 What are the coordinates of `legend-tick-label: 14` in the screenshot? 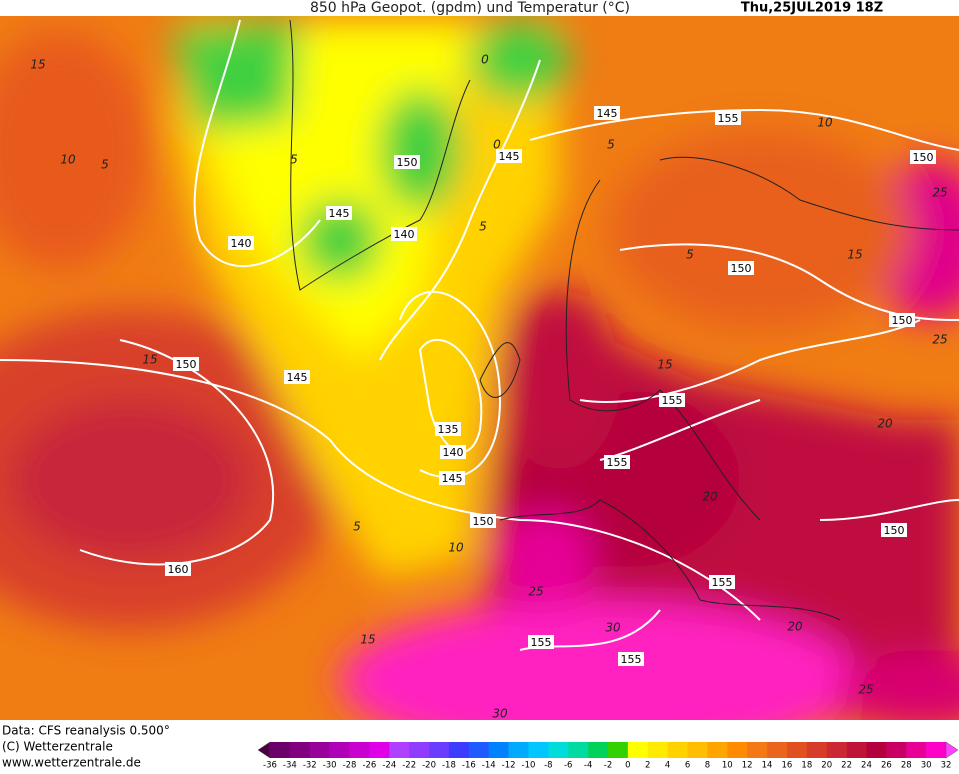 It's located at (767, 766).